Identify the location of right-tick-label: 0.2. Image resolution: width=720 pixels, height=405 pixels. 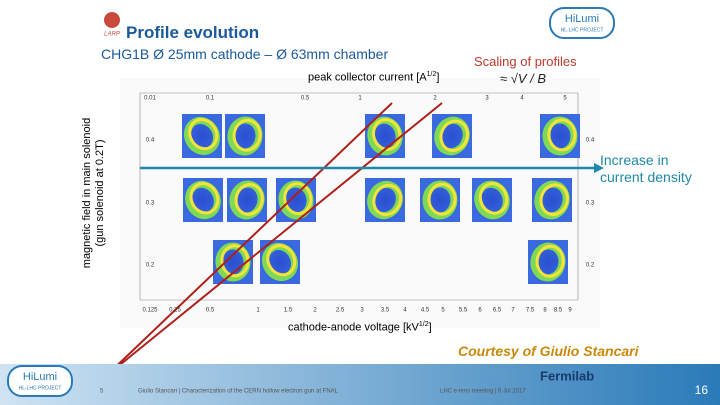
(590, 266).